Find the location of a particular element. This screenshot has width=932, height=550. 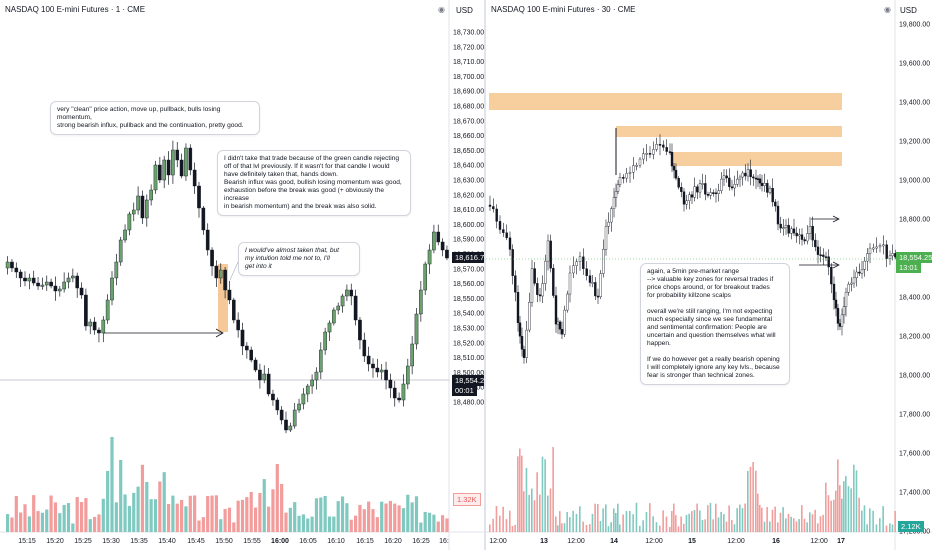

pane-divider is located at coordinates (485, 275).